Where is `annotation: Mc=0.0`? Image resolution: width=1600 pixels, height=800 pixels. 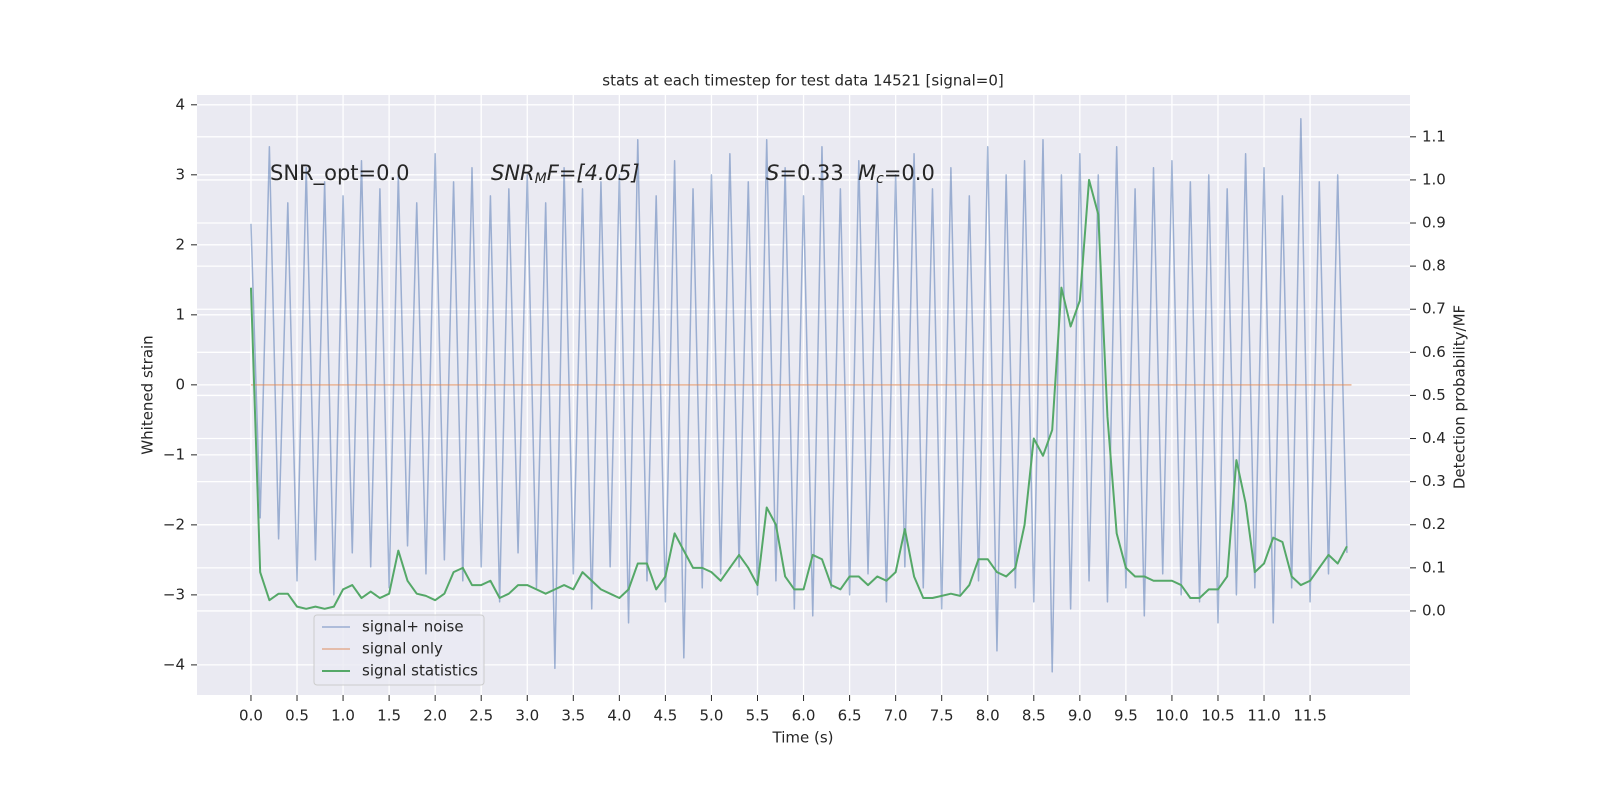 annotation: Mc=0.0 is located at coordinates (896, 174).